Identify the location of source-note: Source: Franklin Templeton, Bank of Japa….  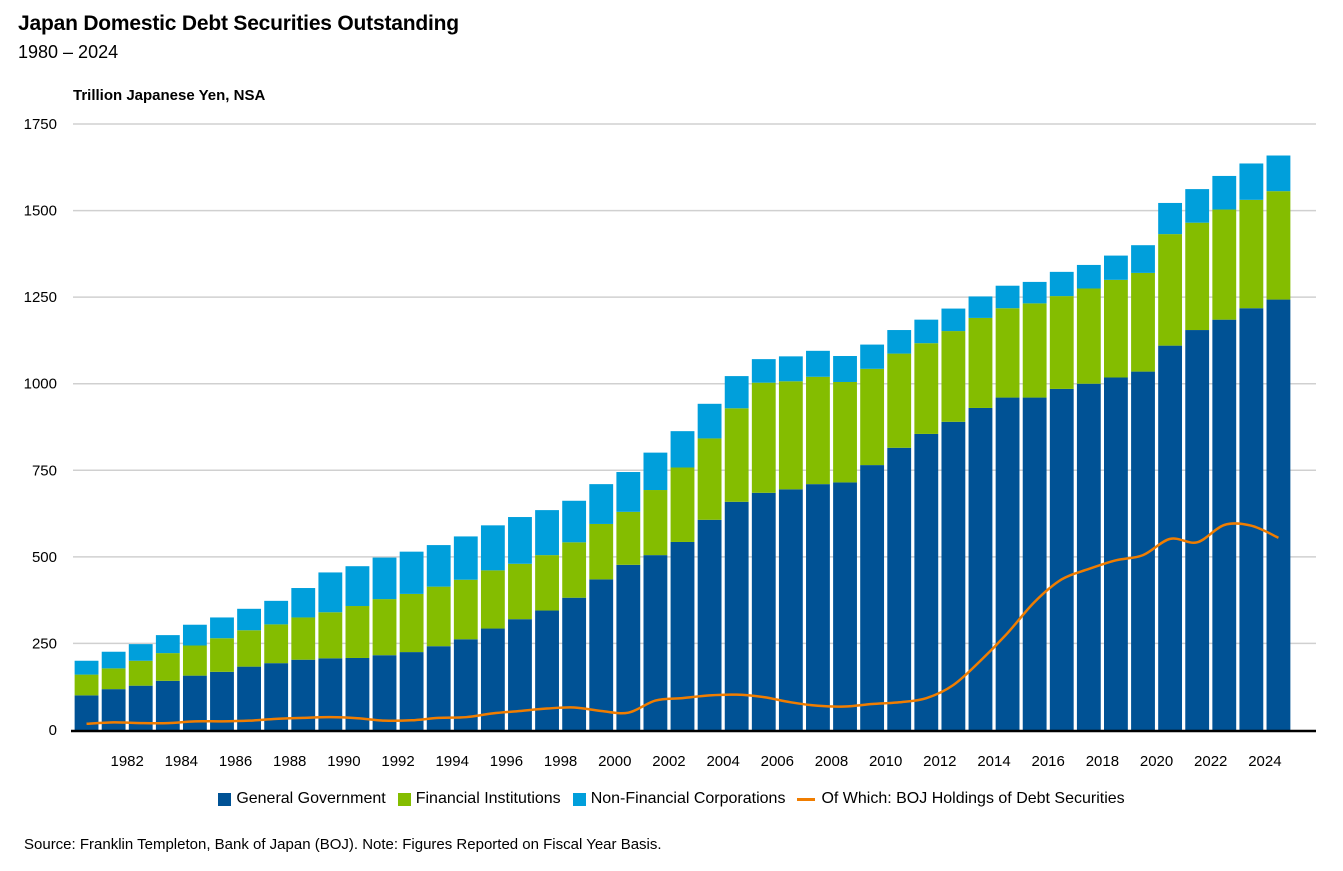
(343, 844).